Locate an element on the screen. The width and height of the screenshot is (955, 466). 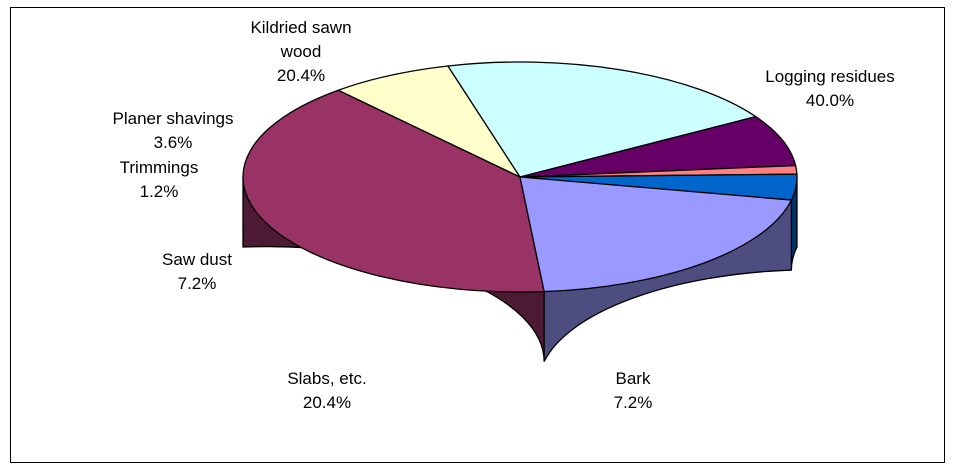
slice-name-6-0: Kildried sawn is located at coordinates (300, 27).